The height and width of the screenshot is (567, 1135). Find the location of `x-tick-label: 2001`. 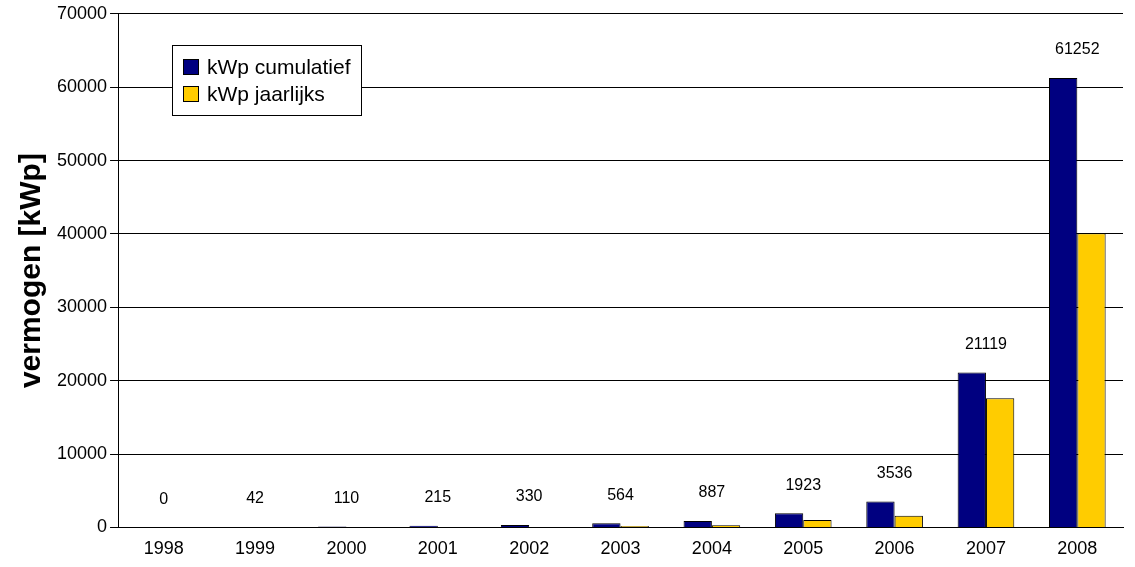

x-tick-label: 2001 is located at coordinates (437, 548).